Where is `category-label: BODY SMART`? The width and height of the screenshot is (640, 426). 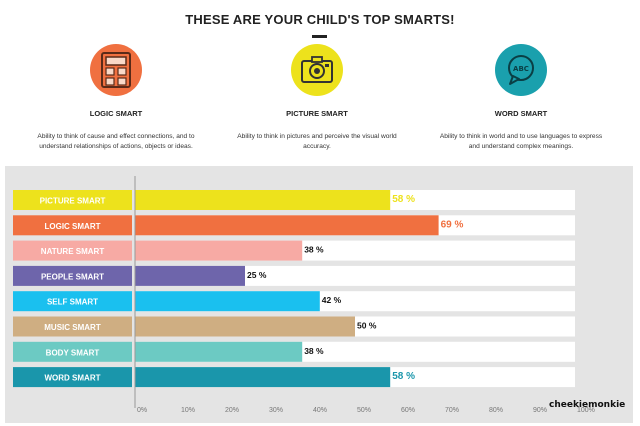
category-label: BODY SMART is located at coordinates (73, 352).